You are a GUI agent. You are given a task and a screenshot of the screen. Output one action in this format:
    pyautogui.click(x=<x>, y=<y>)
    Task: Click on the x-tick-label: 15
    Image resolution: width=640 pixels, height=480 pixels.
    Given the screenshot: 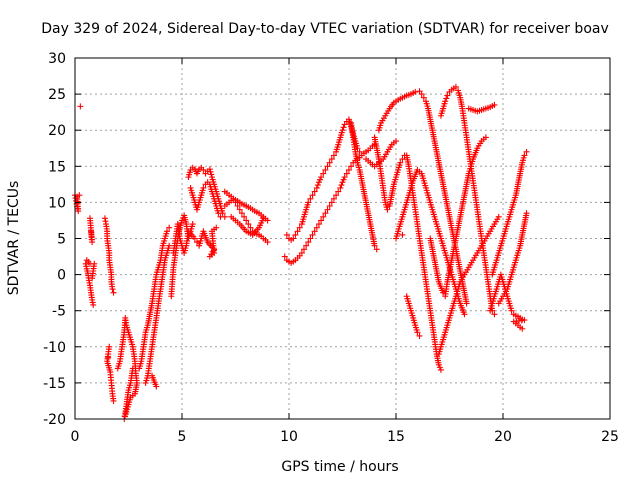 What is the action you would take?
    pyautogui.click(x=396, y=437)
    